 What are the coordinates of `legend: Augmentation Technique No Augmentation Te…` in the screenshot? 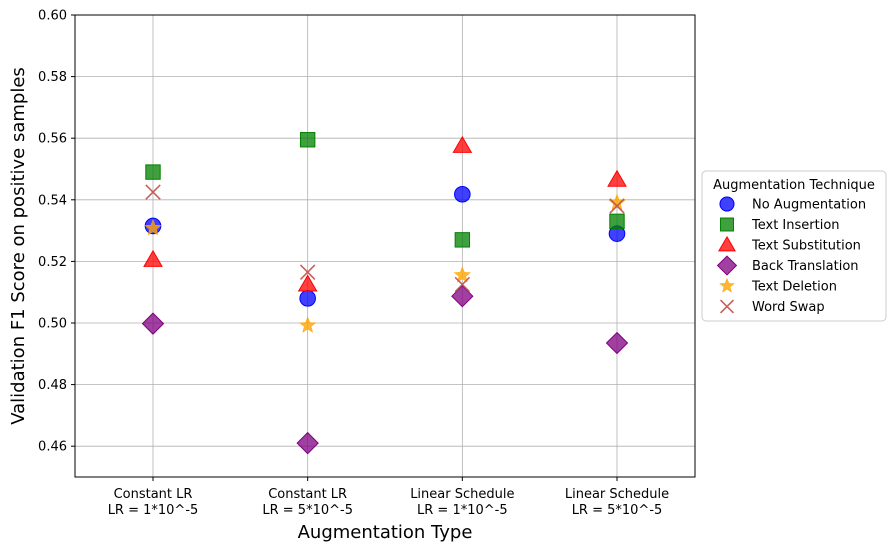 It's located at (794, 246).